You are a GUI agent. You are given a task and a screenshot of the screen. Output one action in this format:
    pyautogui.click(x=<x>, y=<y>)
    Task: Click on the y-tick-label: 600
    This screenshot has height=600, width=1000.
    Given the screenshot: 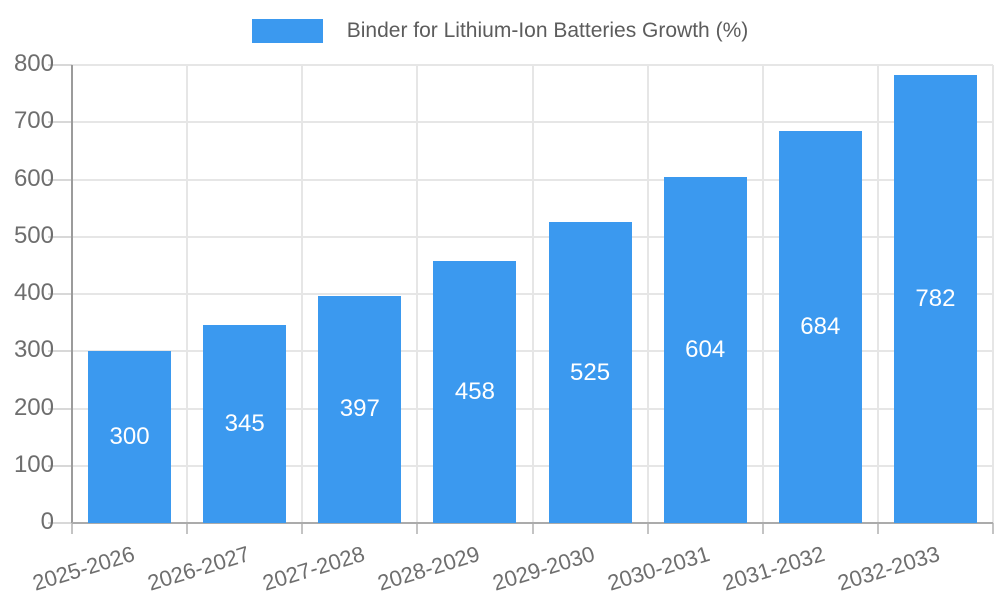 What is the action you would take?
    pyautogui.click(x=33, y=178)
    